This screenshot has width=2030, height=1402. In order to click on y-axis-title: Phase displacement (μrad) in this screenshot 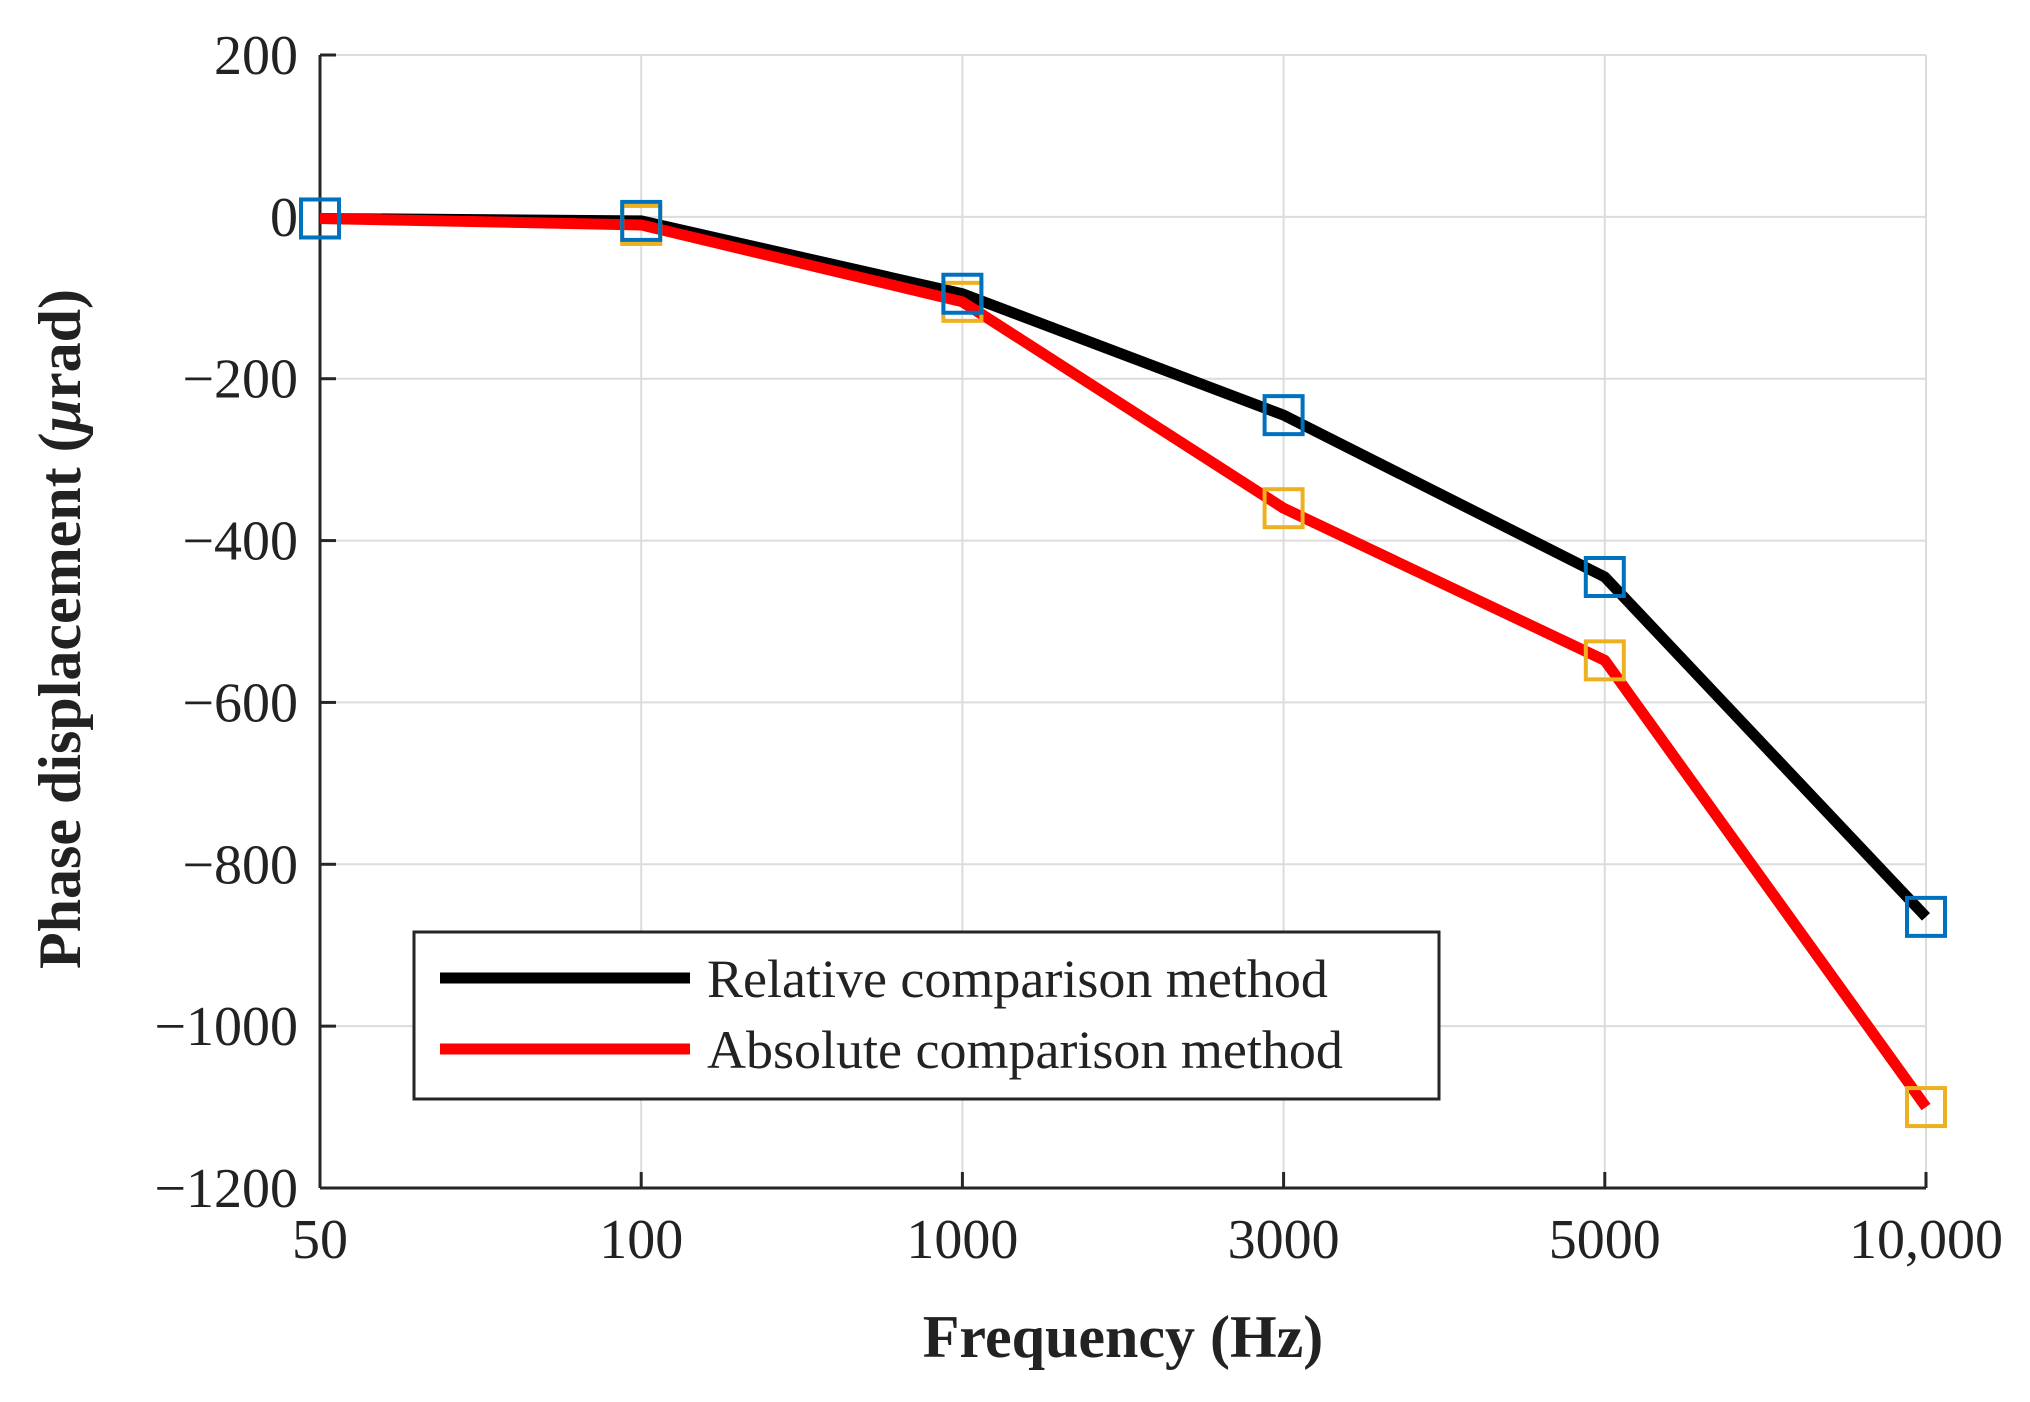, I will do `click(60, 629)`.